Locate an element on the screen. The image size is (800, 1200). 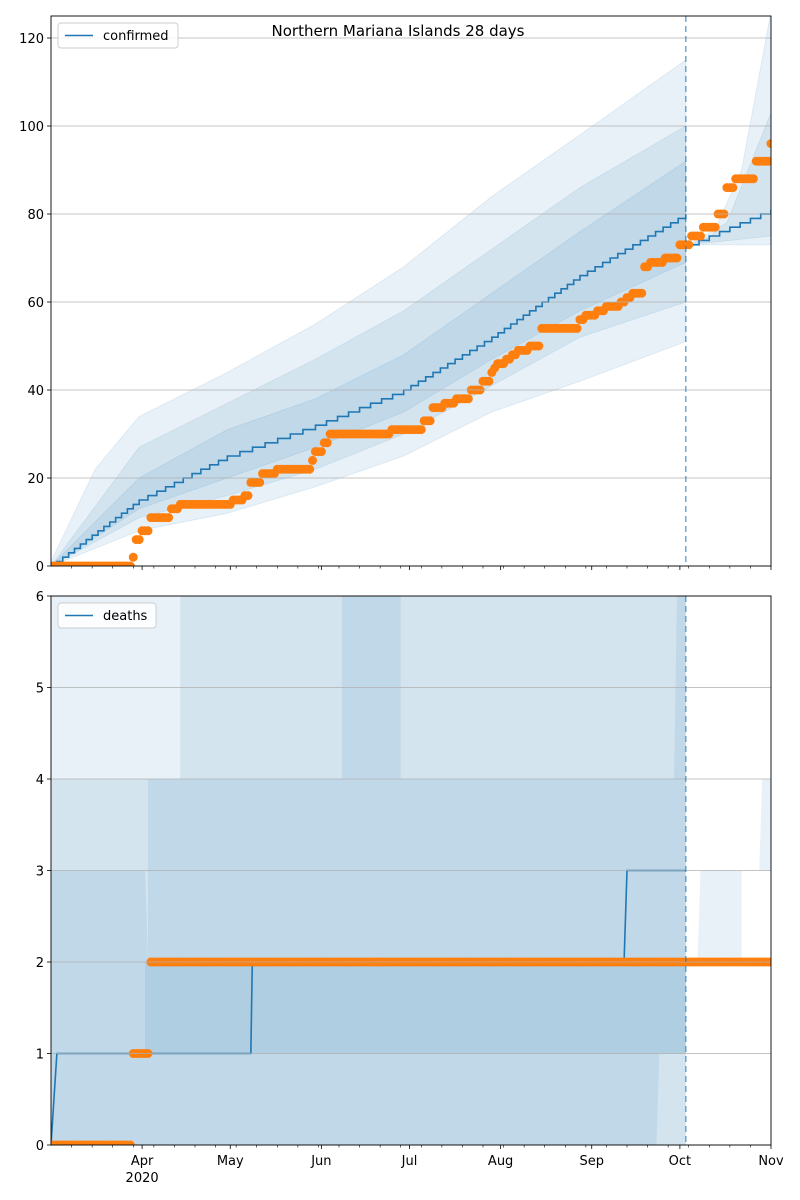
confirmed-forecast-median-line is located at coordinates (729, 227).